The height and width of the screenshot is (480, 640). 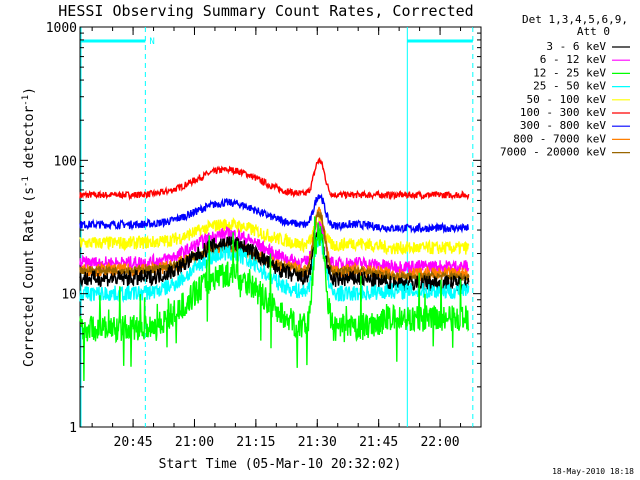 I want to click on y-tick-label-0: 1, so click(x=73, y=428).